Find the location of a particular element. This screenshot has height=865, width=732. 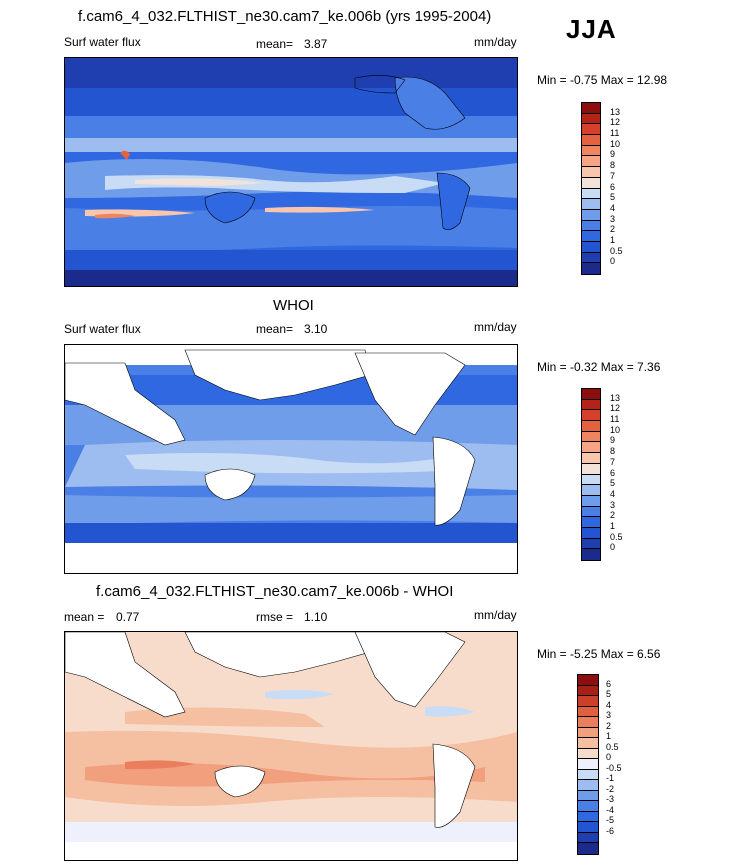

colorbar-tick-label: -3 is located at coordinates (610, 799).